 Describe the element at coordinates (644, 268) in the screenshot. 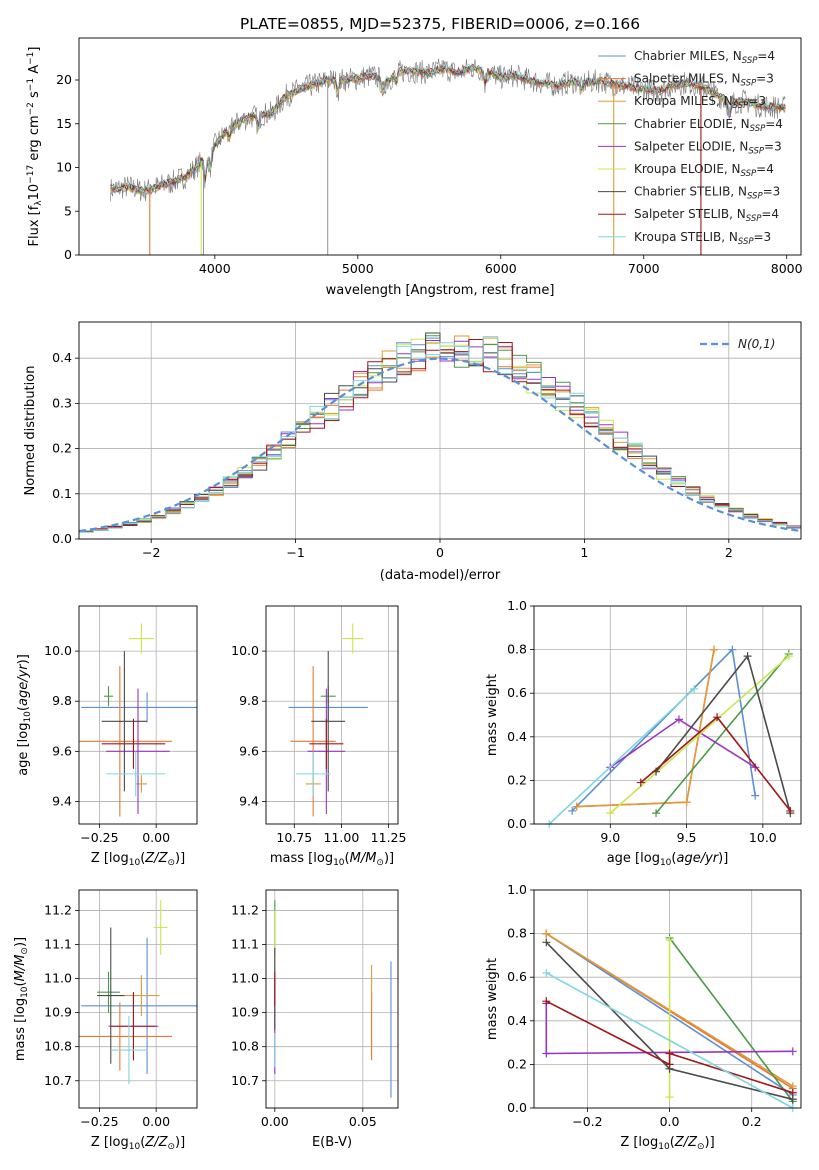

I see `x-tick-label: 7000` at that location.